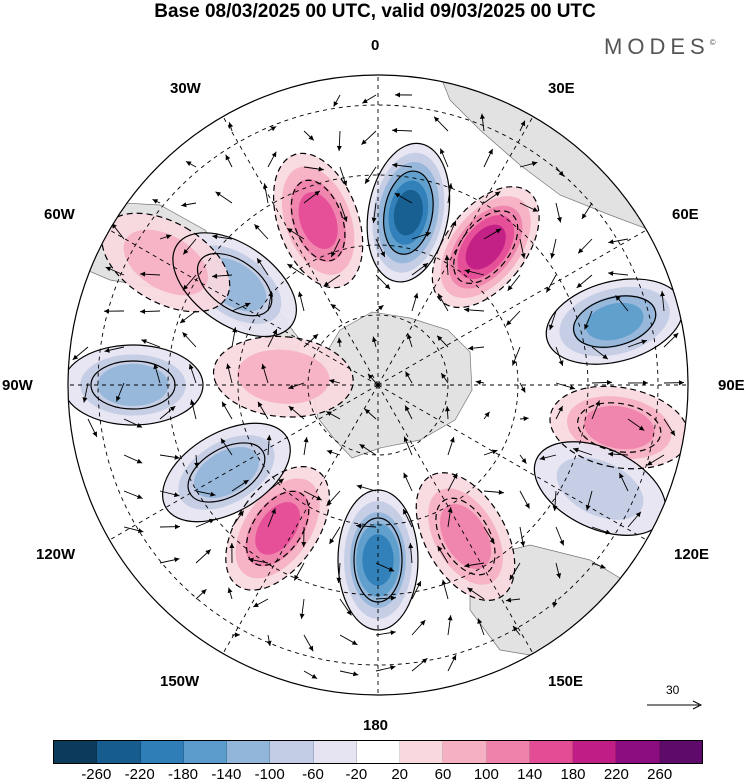 The width and height of the screenshot is (750, 783). I want to click on colorbar-tick-label: 180, so click(573, 774).